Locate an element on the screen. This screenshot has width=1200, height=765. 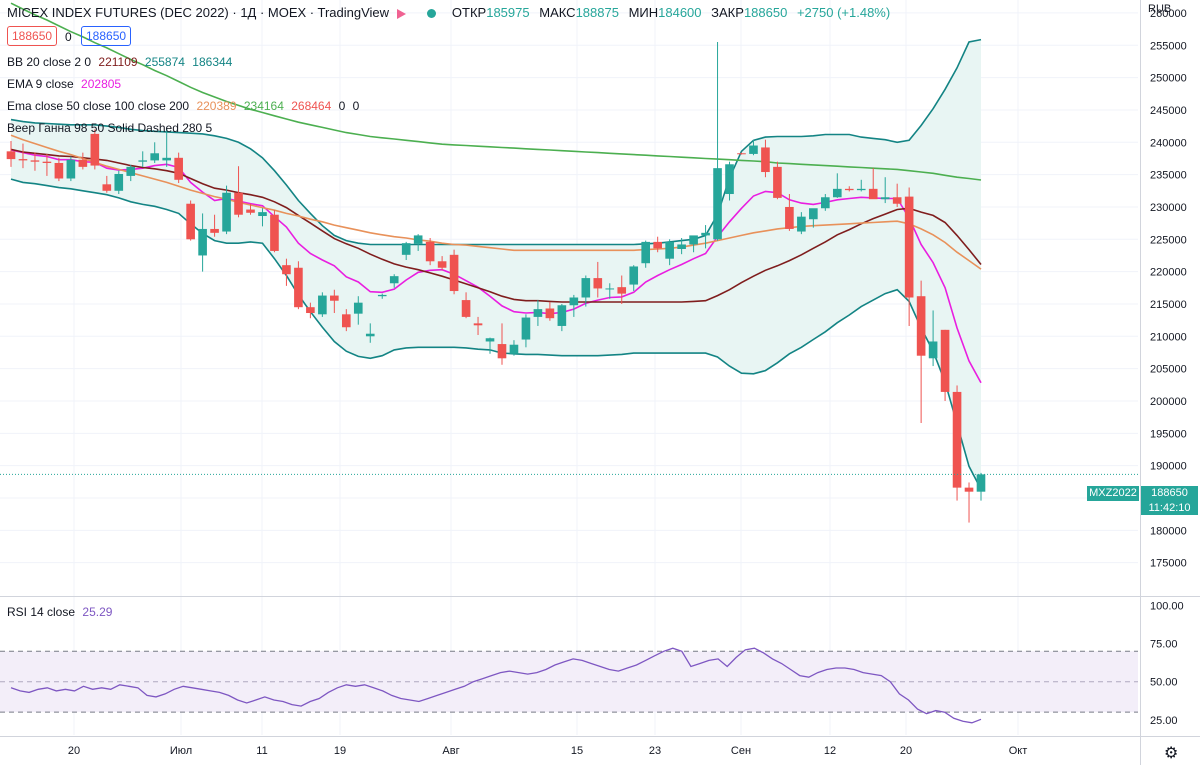
time-tick-label: Авг is located at coordinates (450, 751).